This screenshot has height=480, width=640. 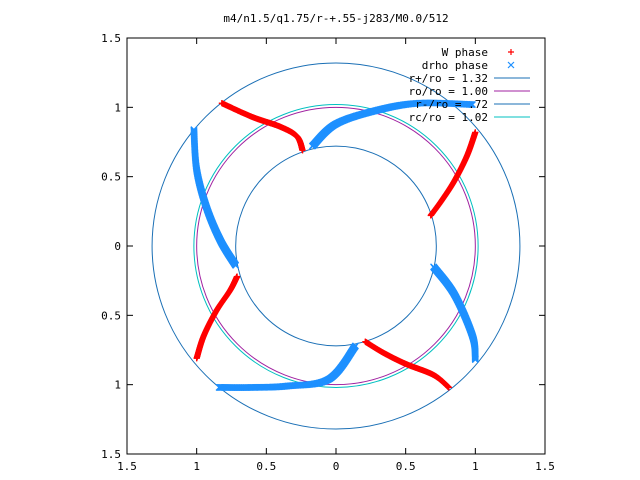 I want to click on legend-label: r-/ro = .72, so click(x=451, y=104).